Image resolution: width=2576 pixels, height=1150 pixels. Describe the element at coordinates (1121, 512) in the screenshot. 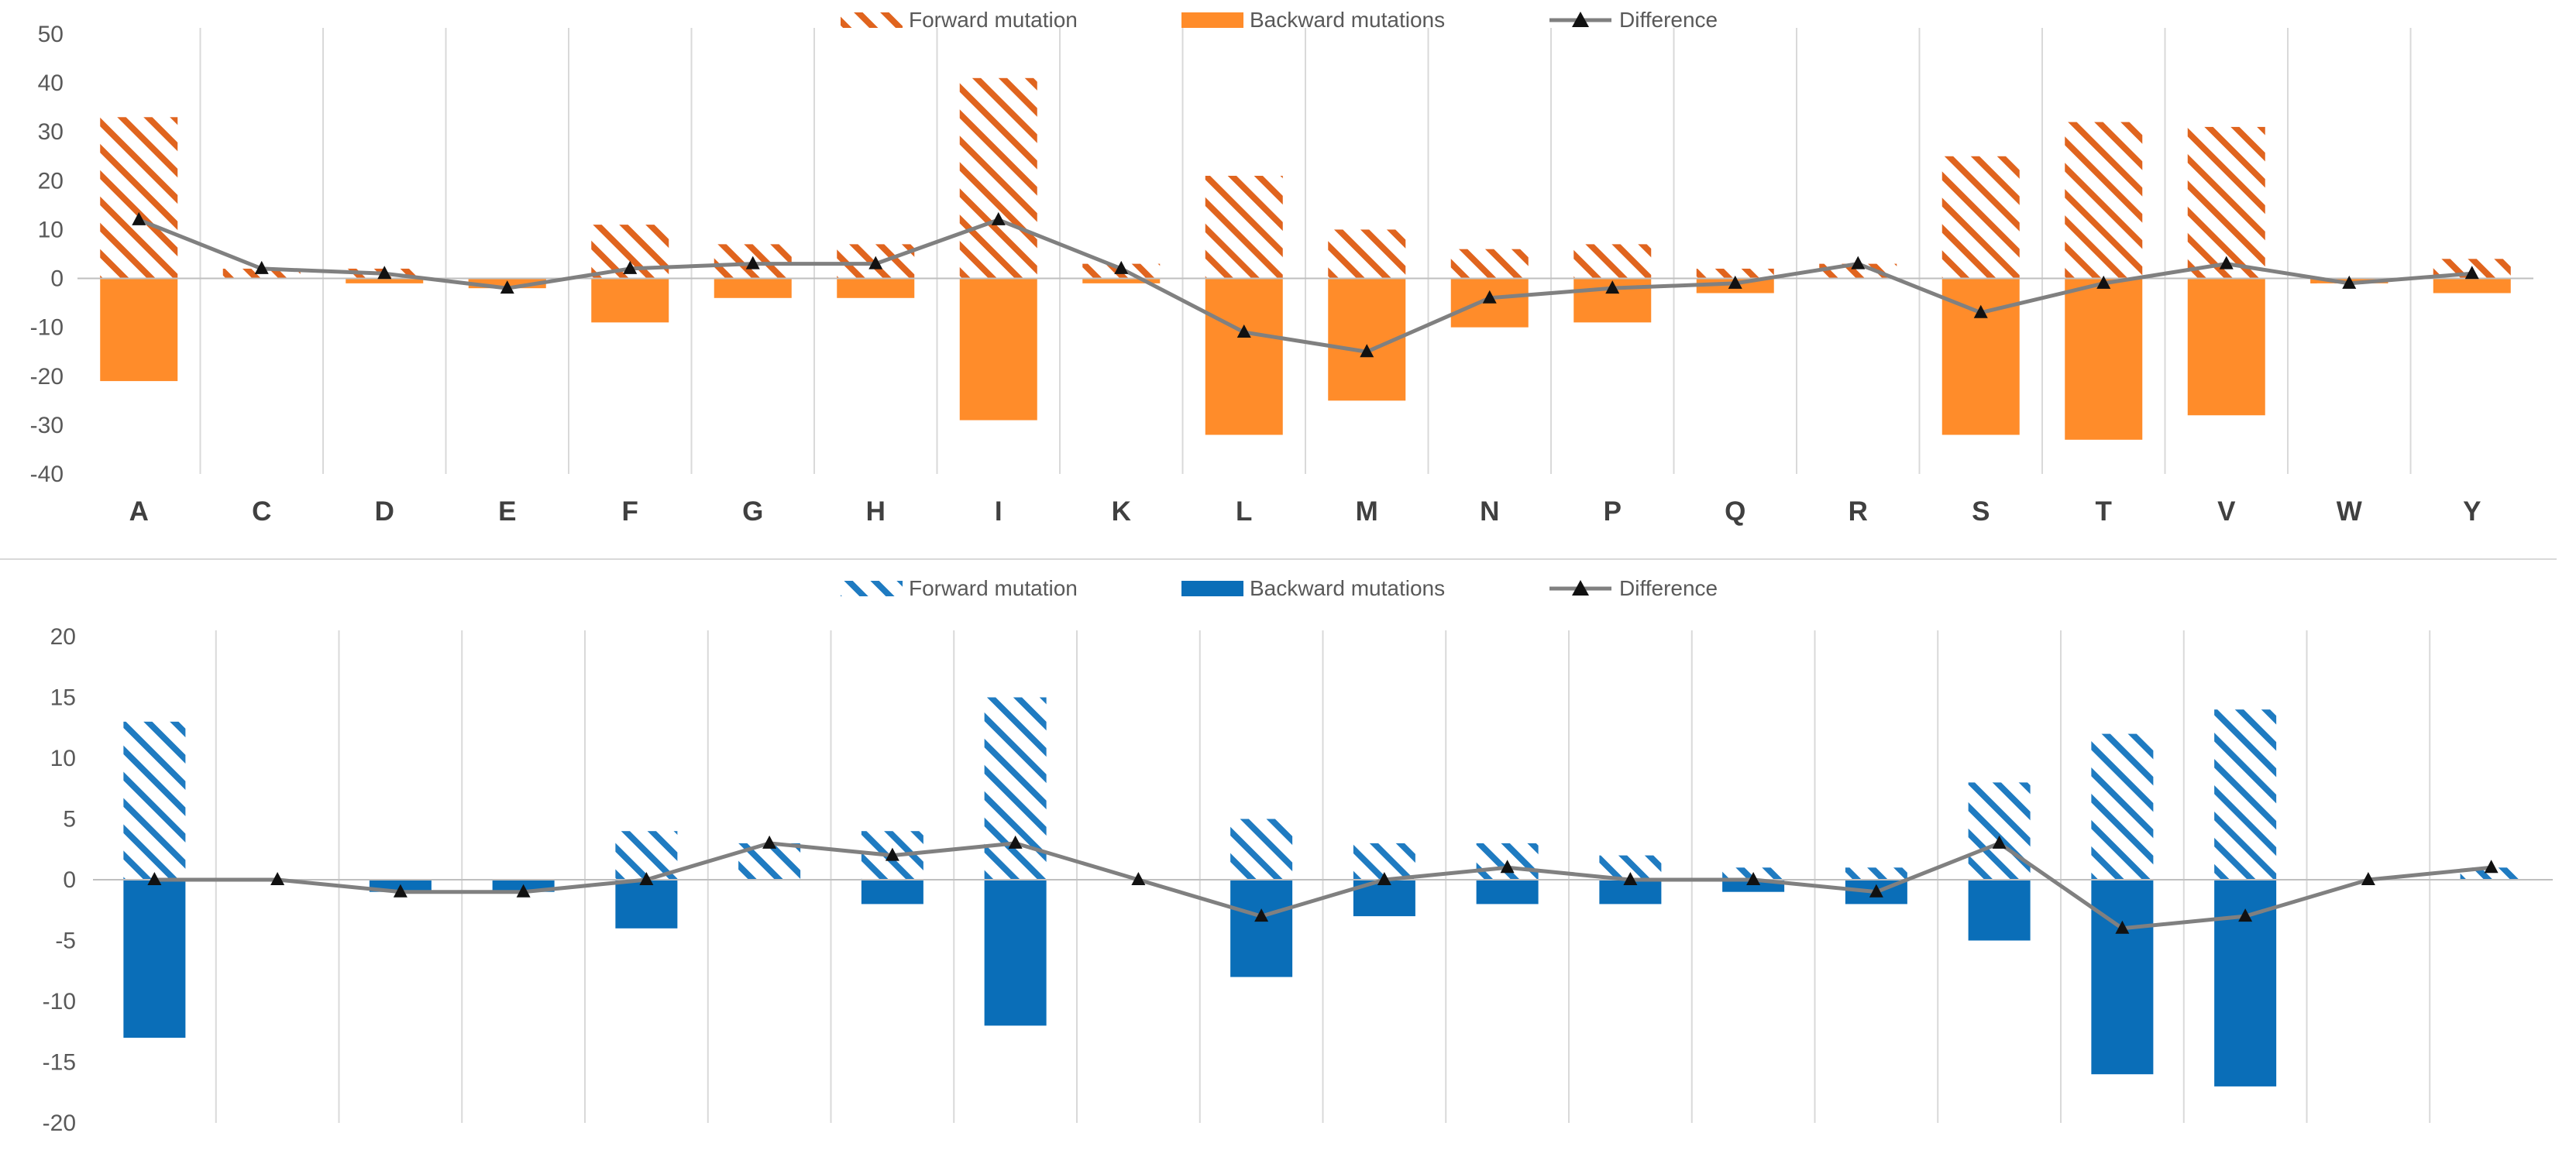

I see `category-label: K` at that location.